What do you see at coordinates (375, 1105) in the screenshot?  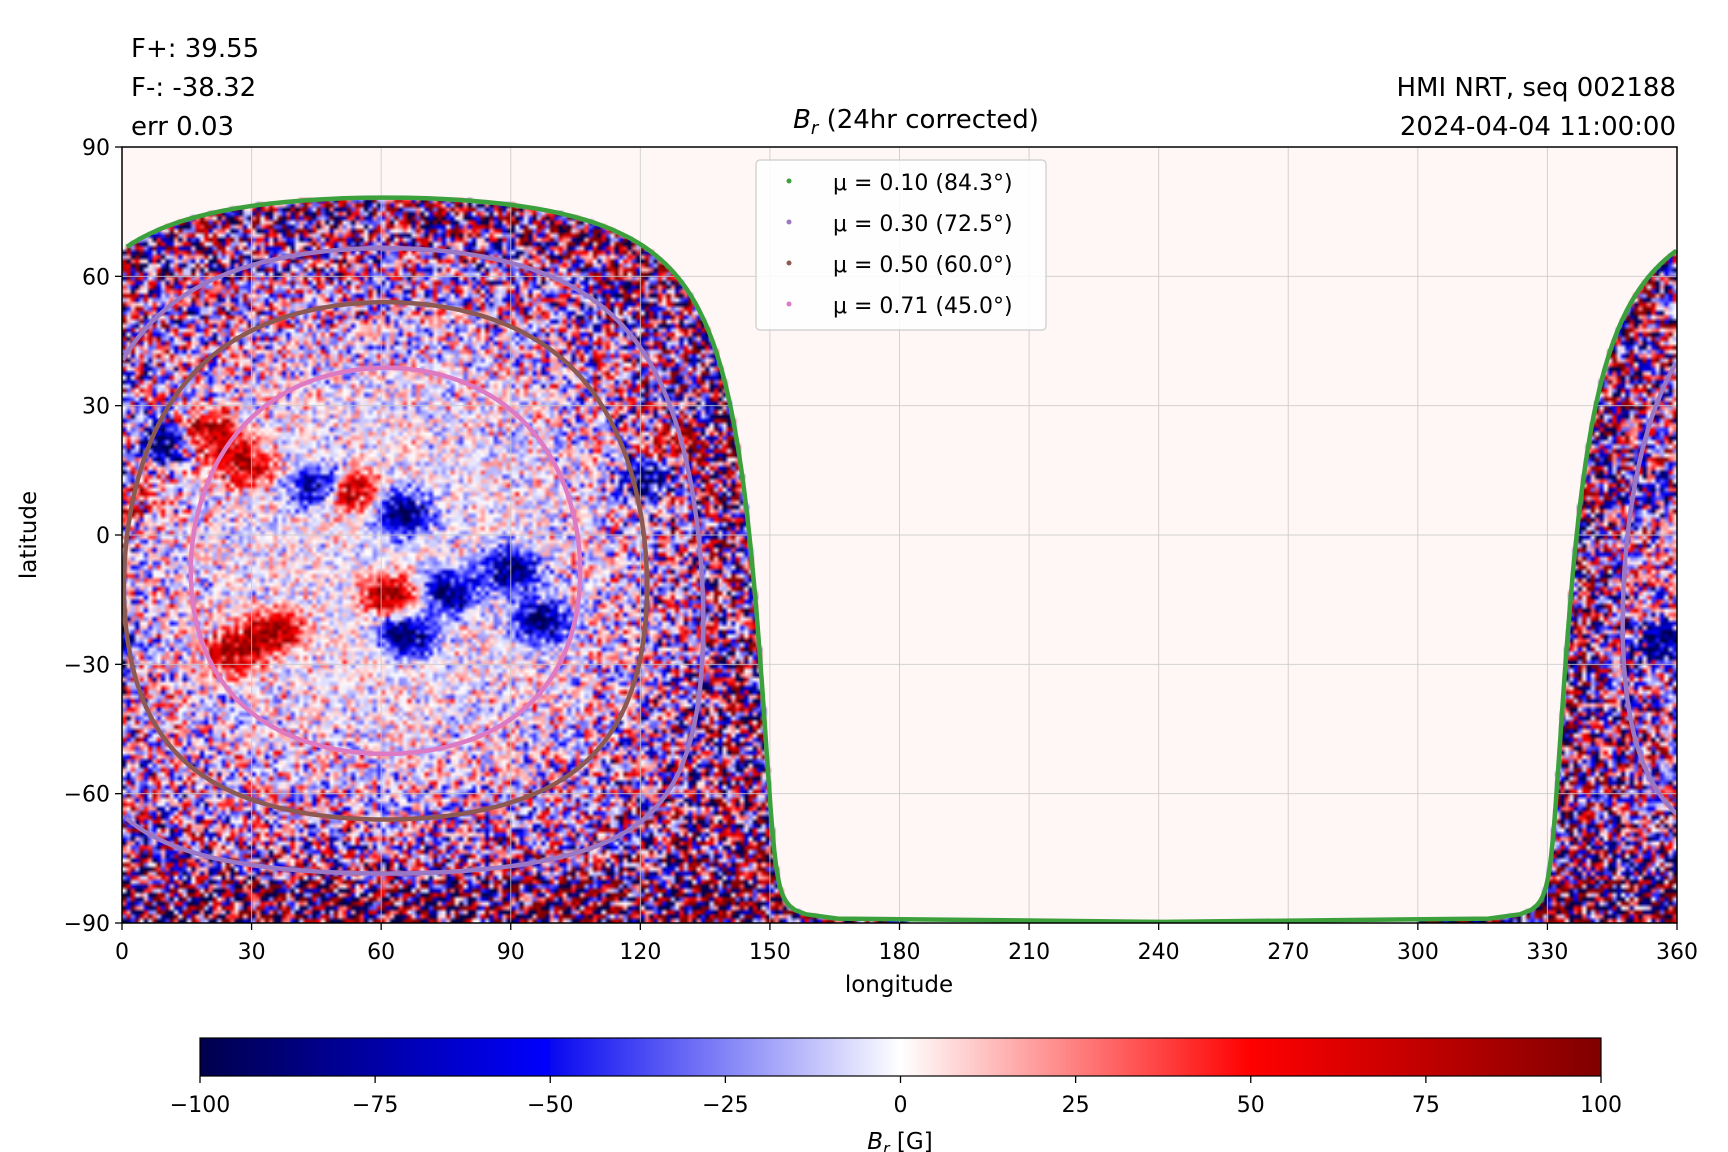 I see `colorbar-tick-label: −75` at bounding box center [375, 1105].